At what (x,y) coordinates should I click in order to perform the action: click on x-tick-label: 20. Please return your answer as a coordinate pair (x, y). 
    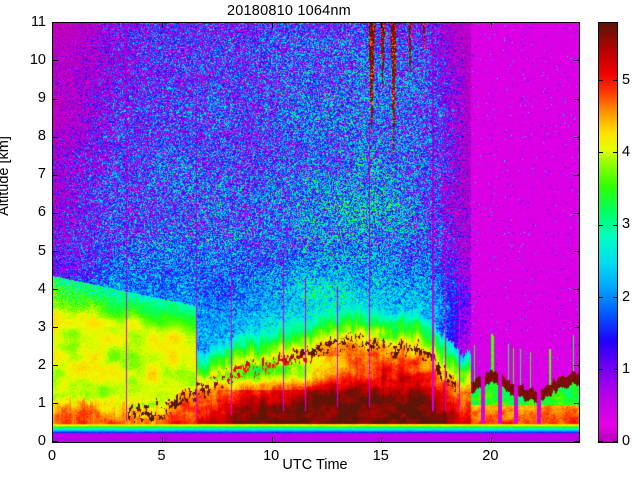
    Looking at the image, I should click on (490, 456).